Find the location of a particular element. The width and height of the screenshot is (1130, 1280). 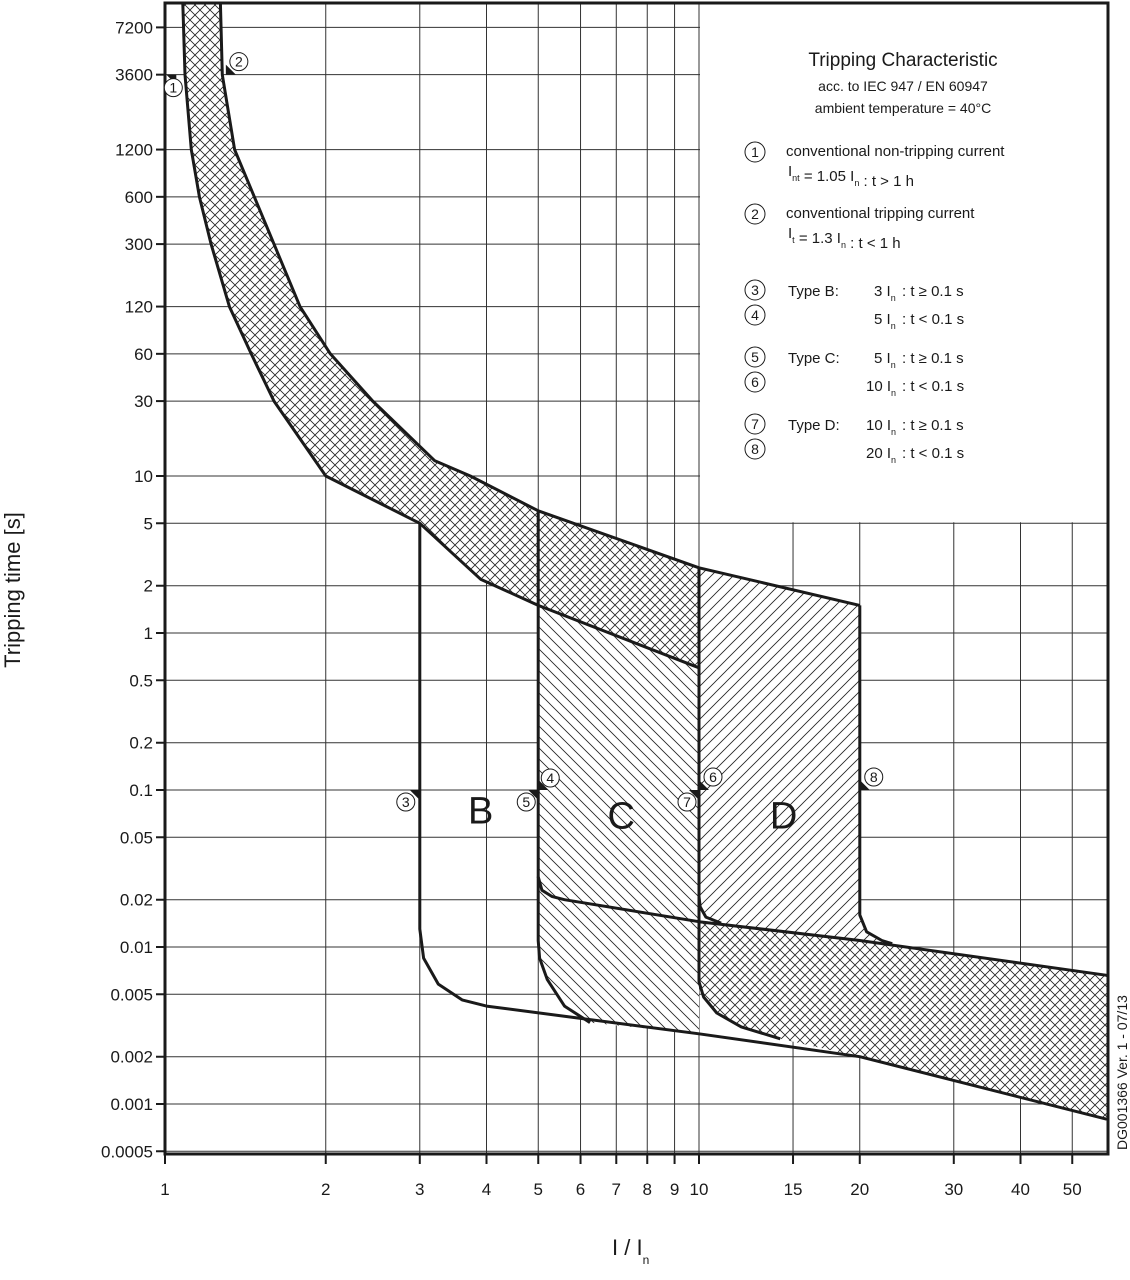

footnote: DG001366 Ver. 1 - 07/13 is located at coordinates (1122, 1072).